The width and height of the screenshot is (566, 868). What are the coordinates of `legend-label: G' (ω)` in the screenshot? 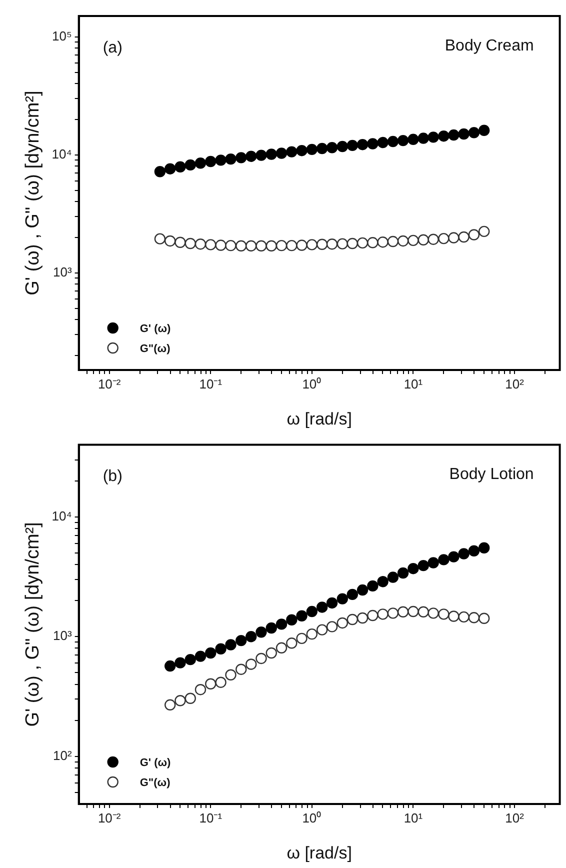 It's located at (156, 763).